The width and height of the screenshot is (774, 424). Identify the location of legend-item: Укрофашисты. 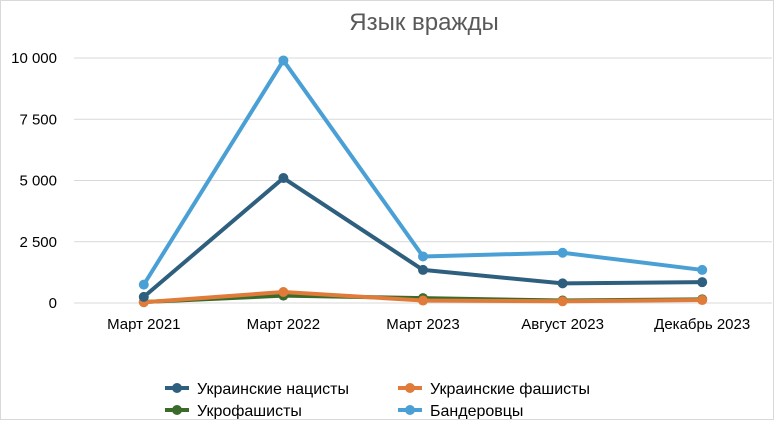
(233, 411).